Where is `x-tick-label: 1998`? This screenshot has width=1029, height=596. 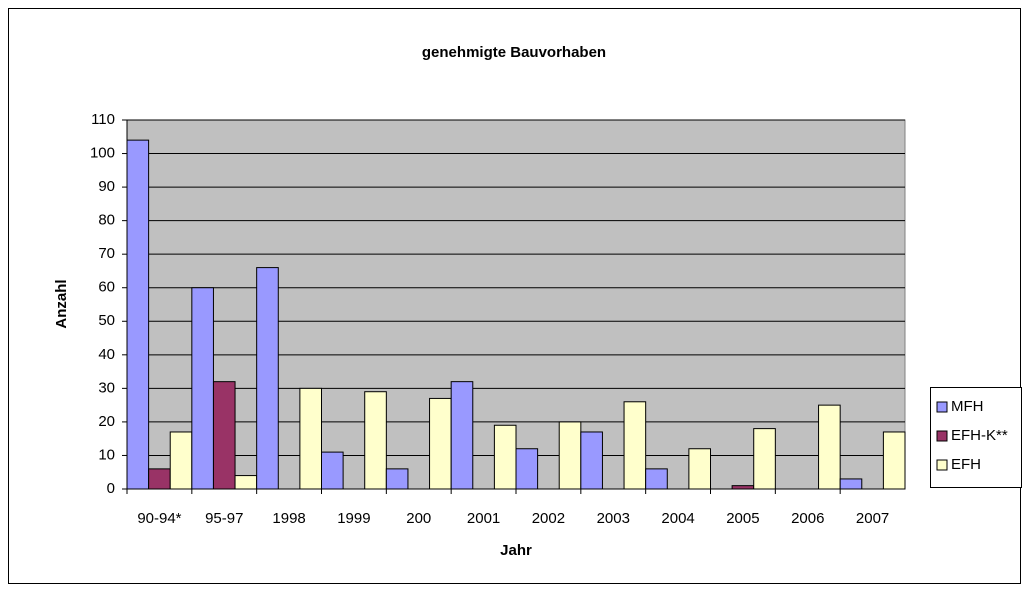 x-tick-label: 1998 is located at coordinates (288, 518).